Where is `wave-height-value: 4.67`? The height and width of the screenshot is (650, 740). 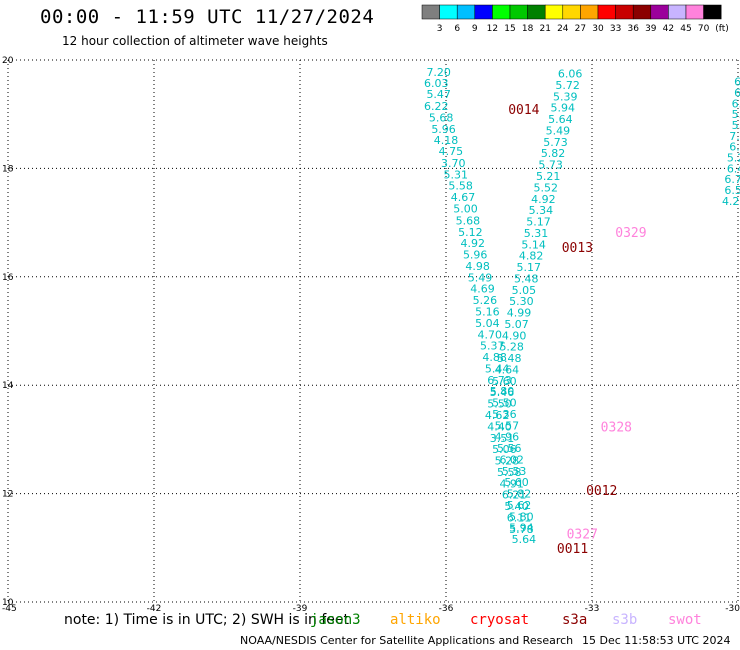
wave-height-value: 4.67 is located at coordinates (463, 197).